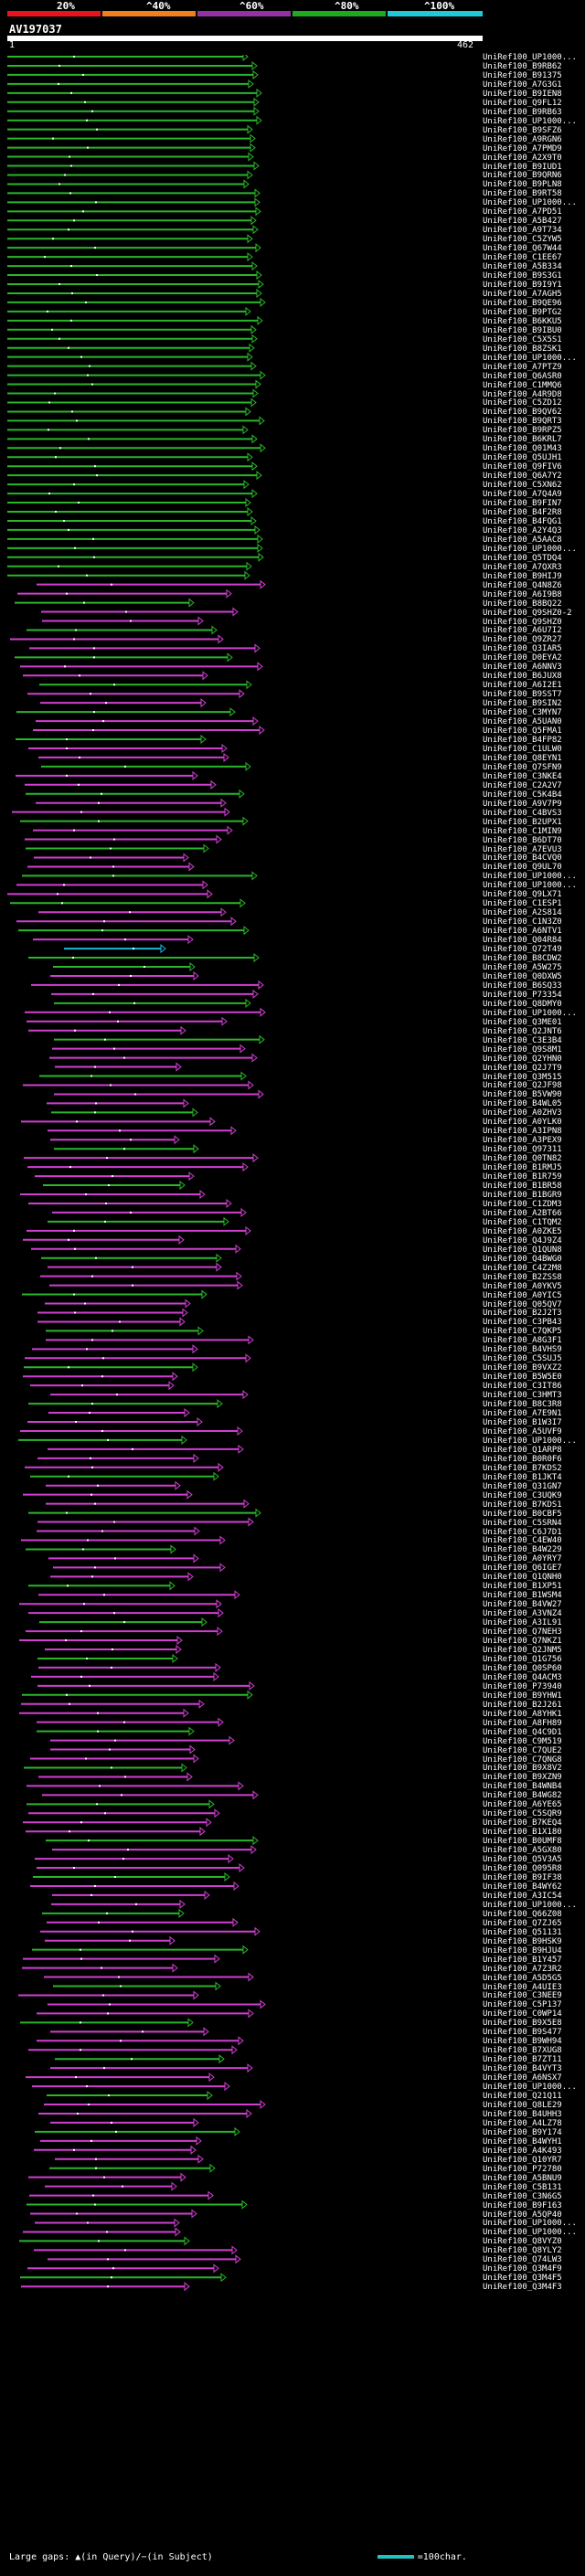 The width and height of the screenshot is (585, 2576). Describe the element at coordinates (522, 504) in the screenshot. I see `hit-accession: UniRef100_B9FIN7` at that location.